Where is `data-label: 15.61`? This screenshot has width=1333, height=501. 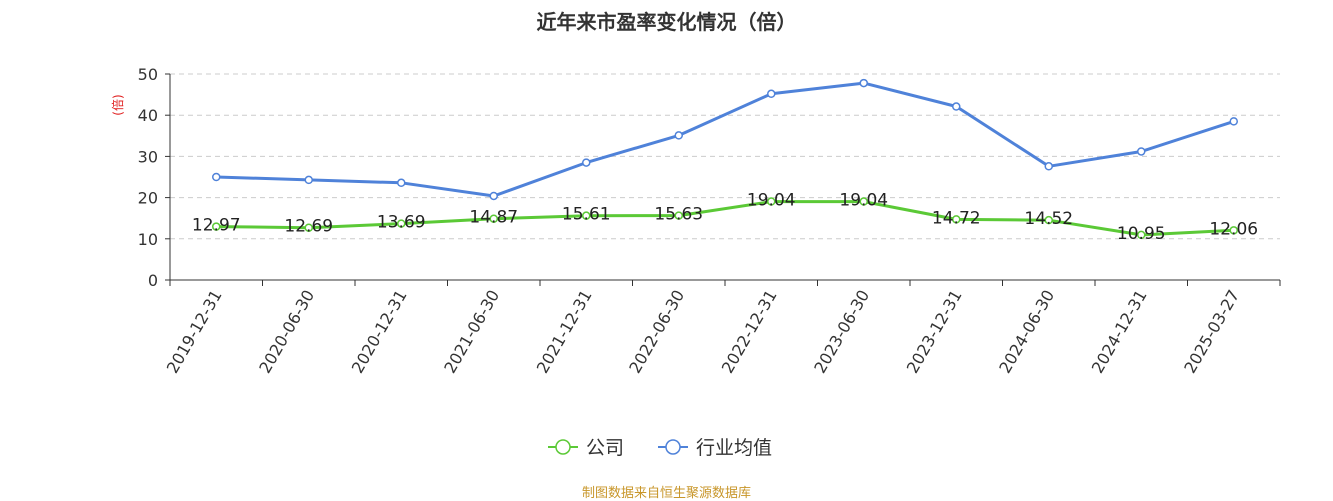 data-label: 15.61 is located at coordinates (586, 215).